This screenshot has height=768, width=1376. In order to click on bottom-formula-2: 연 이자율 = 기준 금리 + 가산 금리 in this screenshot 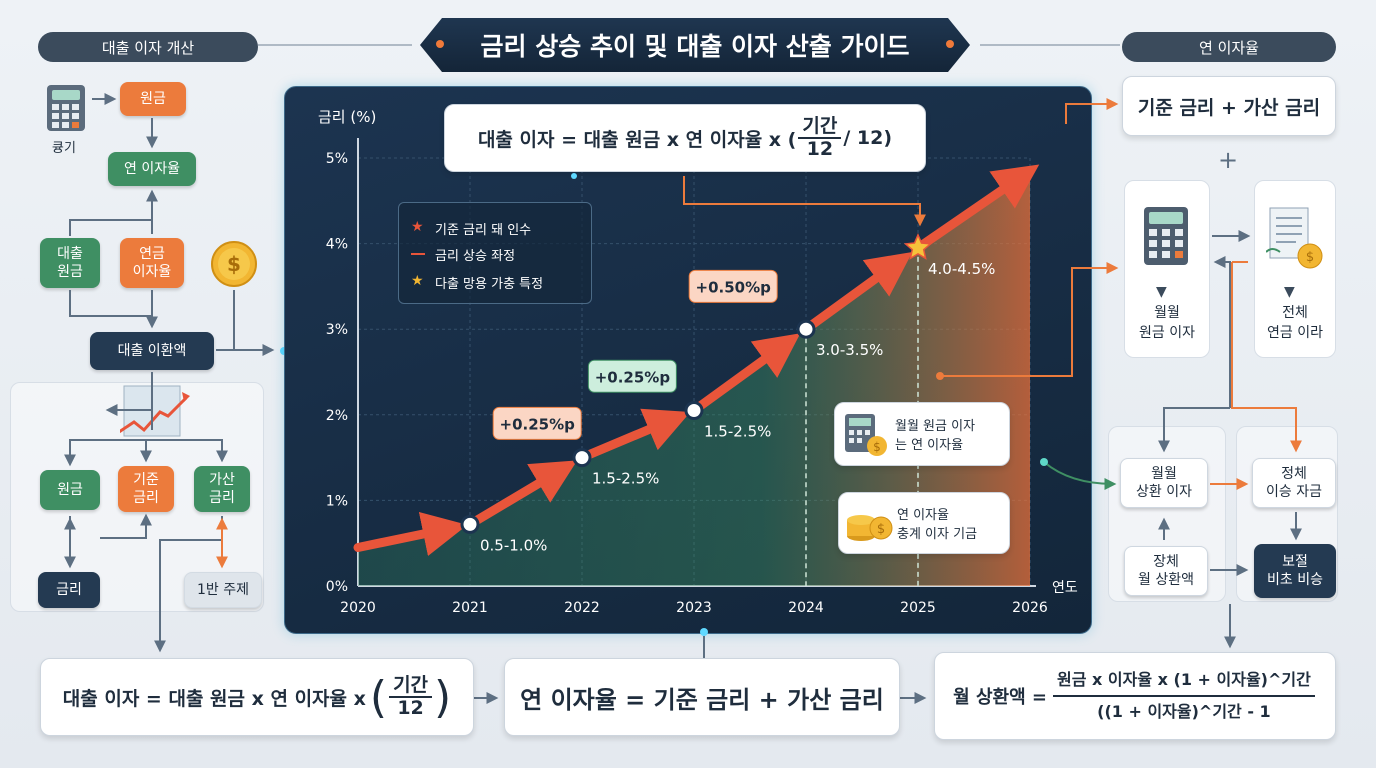, I will do `click(702, 697)`.